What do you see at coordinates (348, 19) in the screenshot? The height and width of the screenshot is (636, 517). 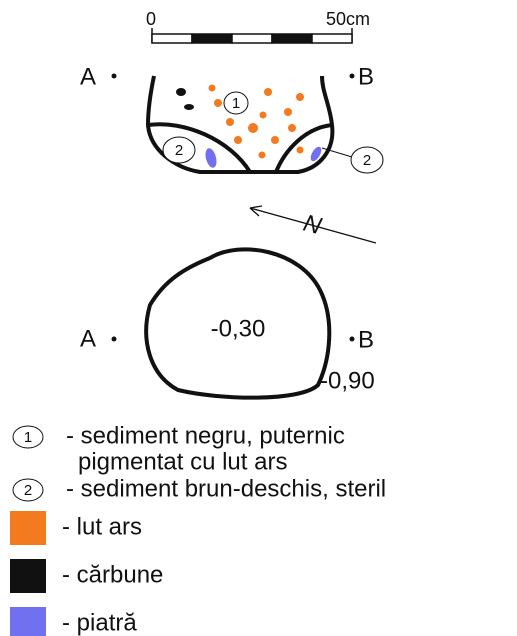 I see `scale-end: 50cm` at bounding box center [348, 19].